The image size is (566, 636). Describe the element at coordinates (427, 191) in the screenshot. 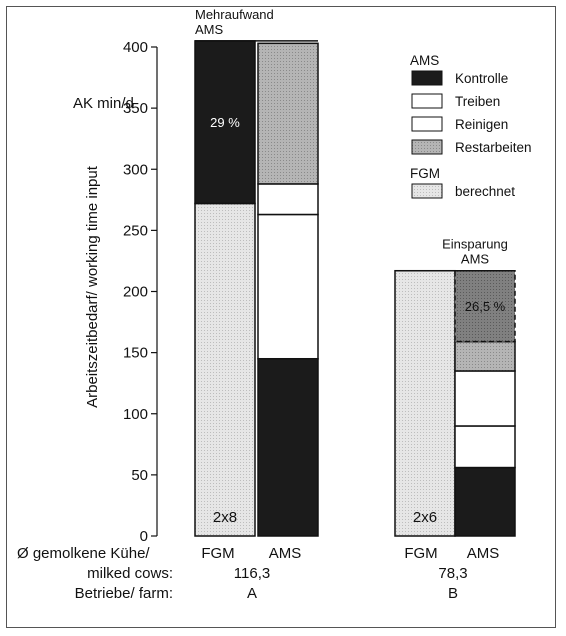

I see `legend-swatch-berechnet` at that location.